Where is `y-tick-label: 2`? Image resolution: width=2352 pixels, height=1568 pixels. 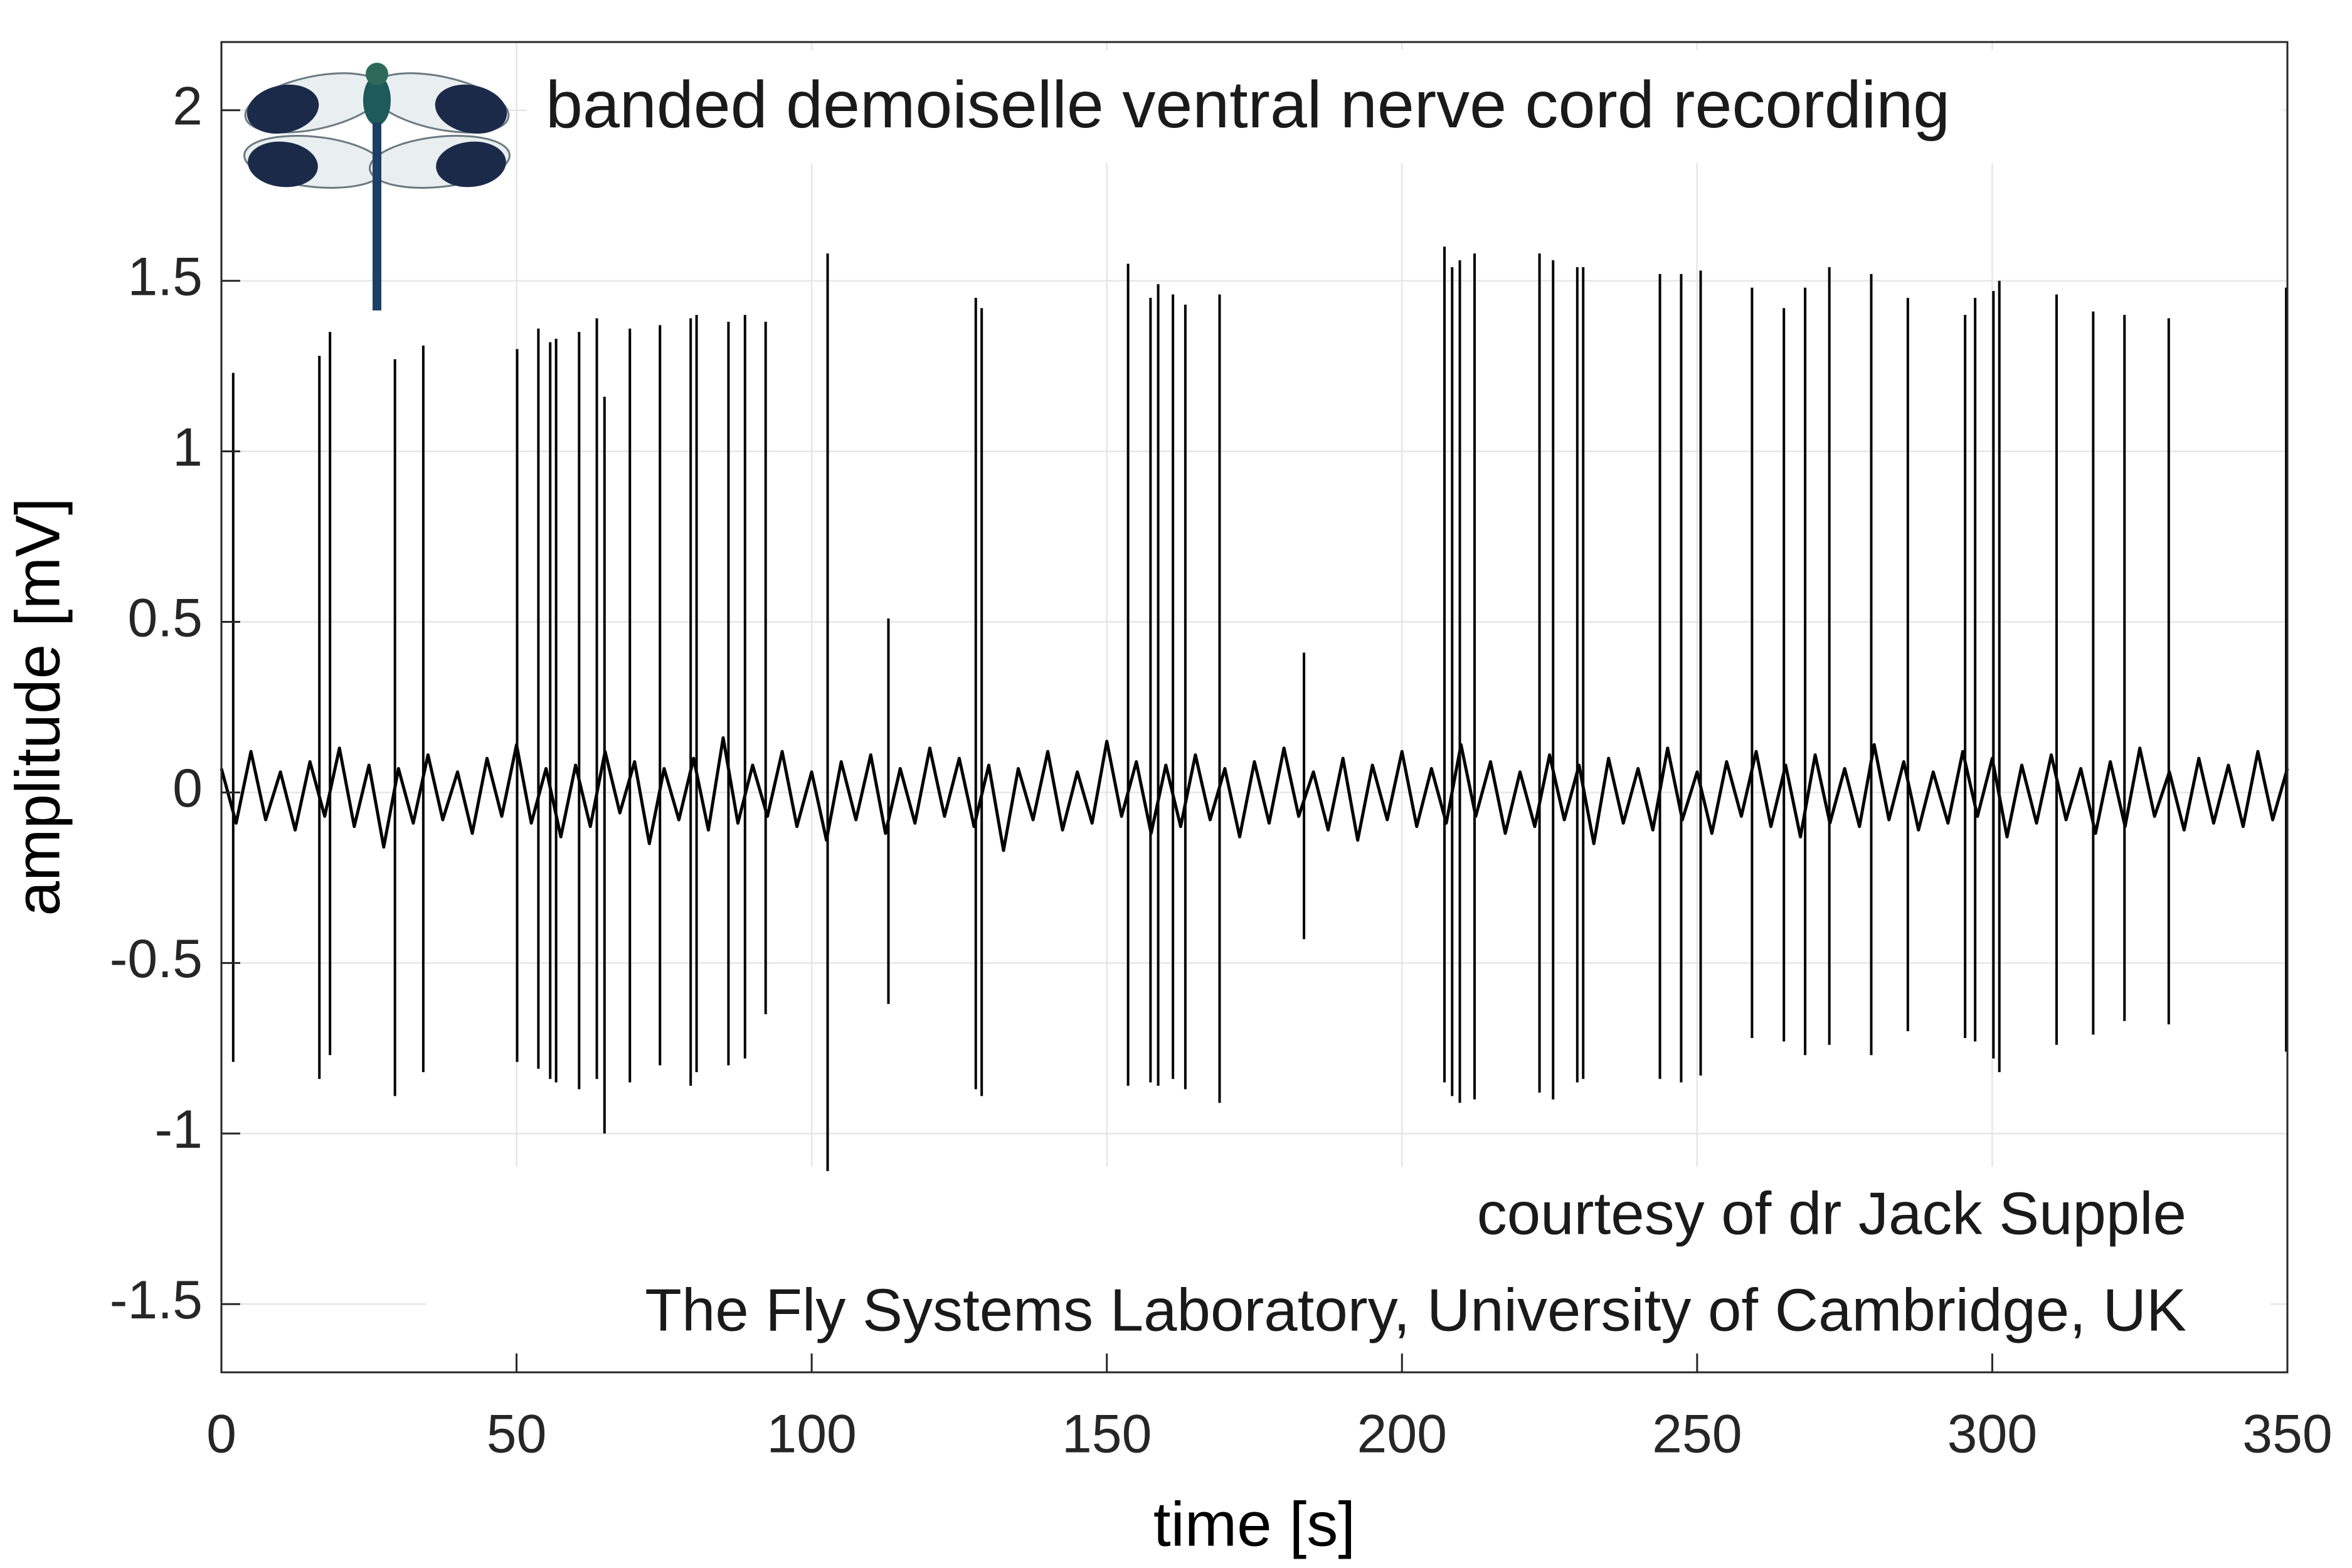 y-tick-label: 2 is located at coordinates (187, 106).